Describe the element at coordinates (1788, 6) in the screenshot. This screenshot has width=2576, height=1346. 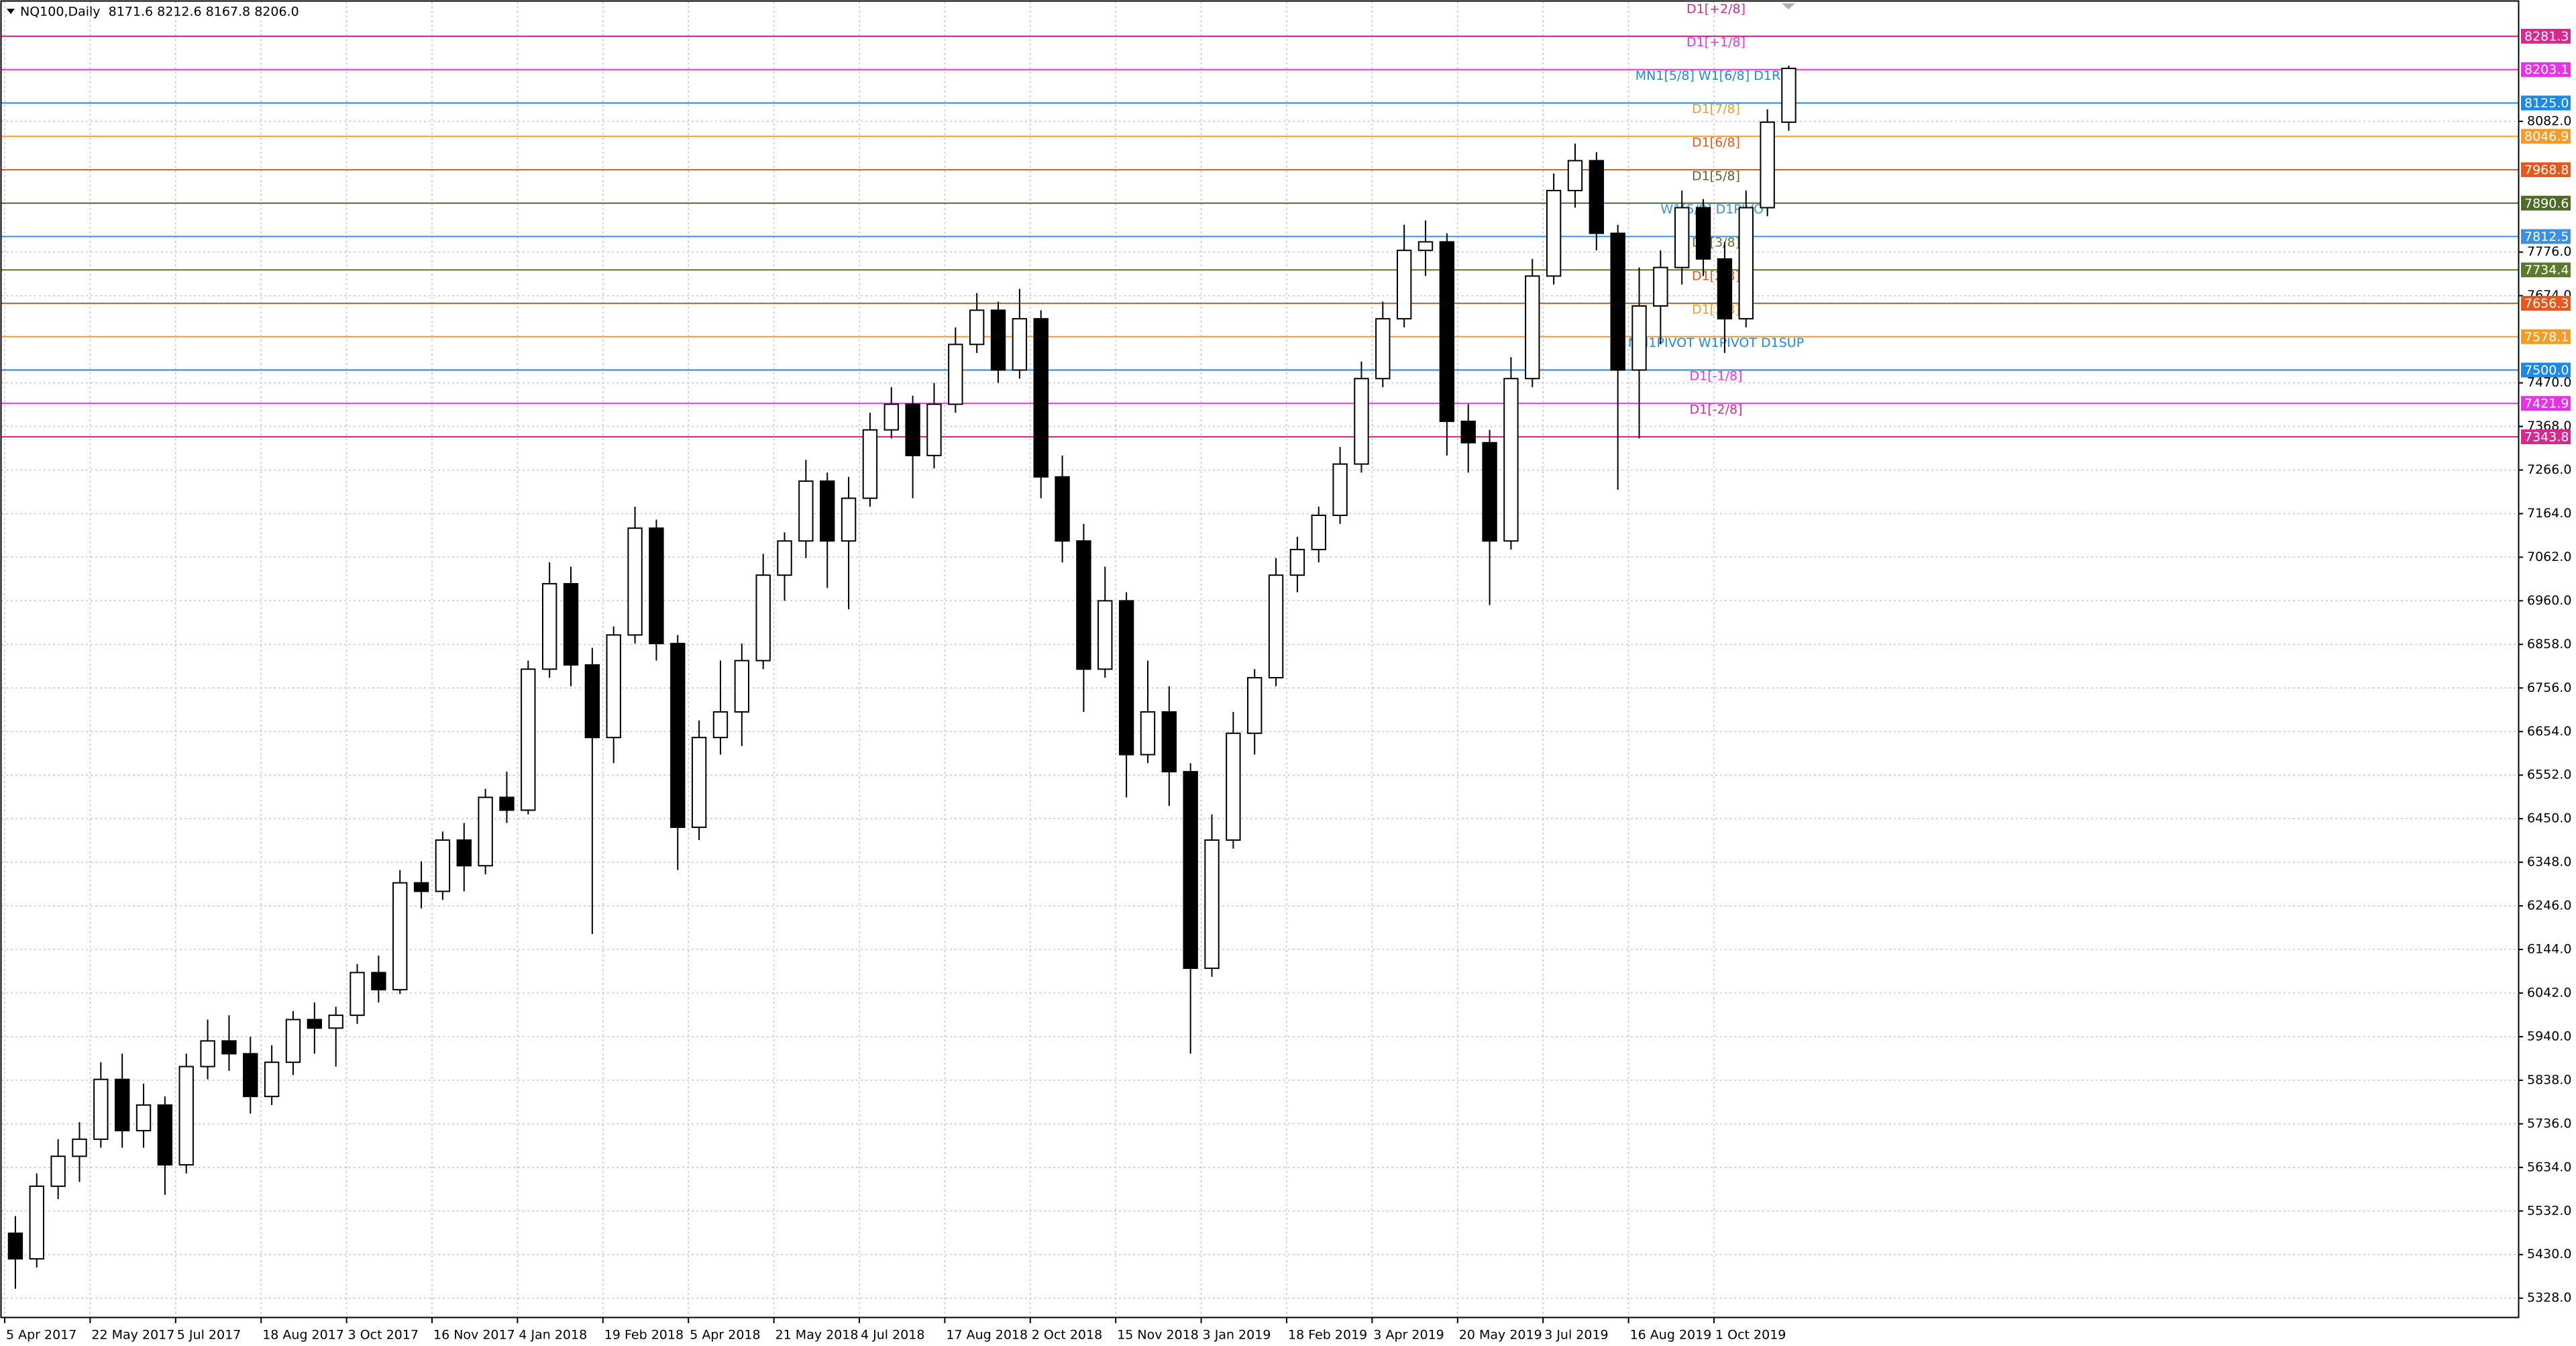
I see `shift-marker` at that location.